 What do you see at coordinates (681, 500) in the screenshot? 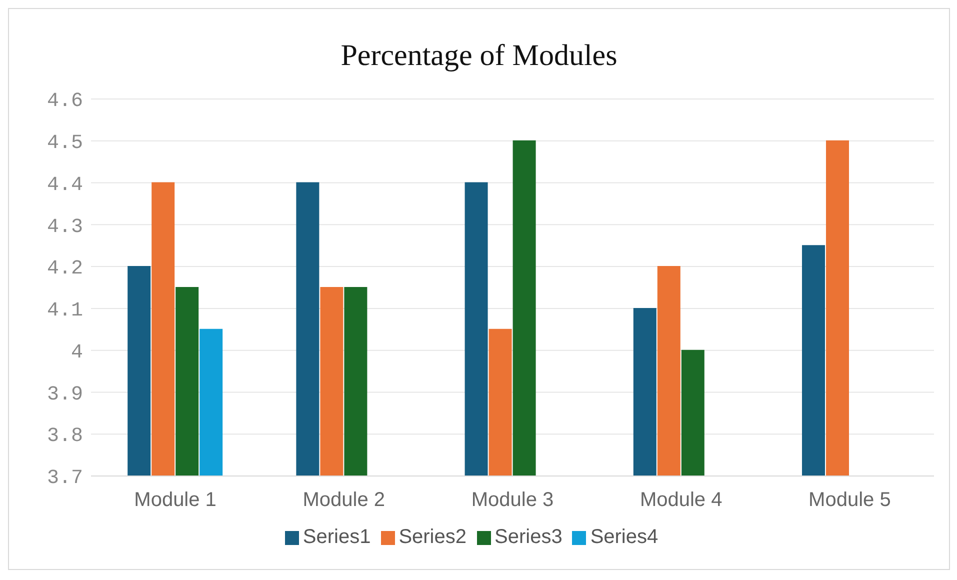
I see `x-tick-label: Module 4` at bounding box center [681, 500].